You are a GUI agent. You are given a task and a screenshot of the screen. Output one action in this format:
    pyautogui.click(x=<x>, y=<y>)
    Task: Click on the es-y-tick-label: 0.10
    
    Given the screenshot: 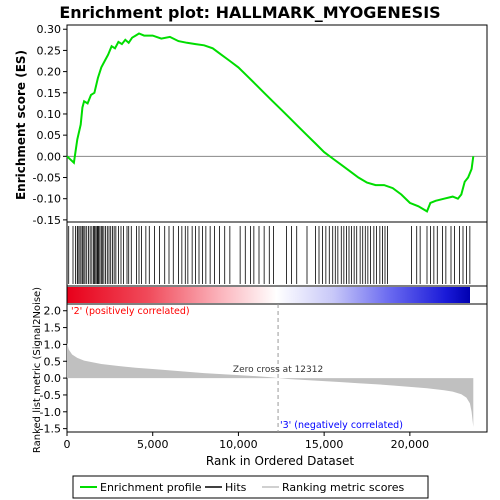 What is the action you would take?
    pyautogui.click(x=49, y=114)
    